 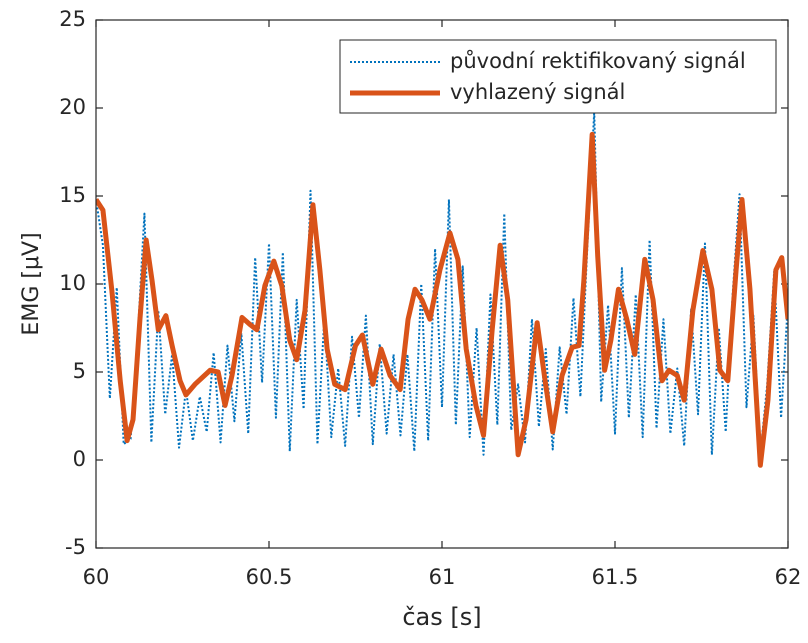 I want to click on x-tick-label: 60, so click(x=96, y=577).